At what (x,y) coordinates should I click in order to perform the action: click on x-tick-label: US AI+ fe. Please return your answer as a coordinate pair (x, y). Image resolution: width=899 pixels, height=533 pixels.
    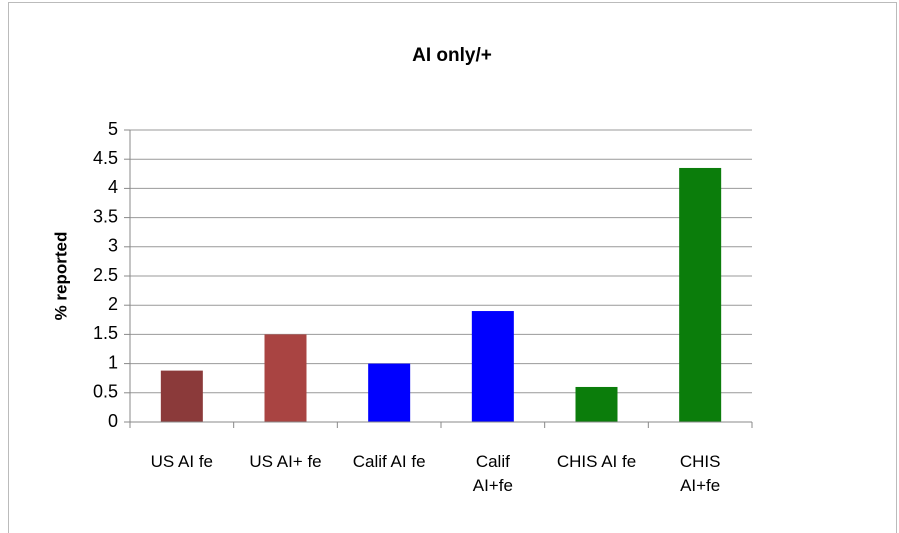
    Looking at the image, I should click on (285, 461).